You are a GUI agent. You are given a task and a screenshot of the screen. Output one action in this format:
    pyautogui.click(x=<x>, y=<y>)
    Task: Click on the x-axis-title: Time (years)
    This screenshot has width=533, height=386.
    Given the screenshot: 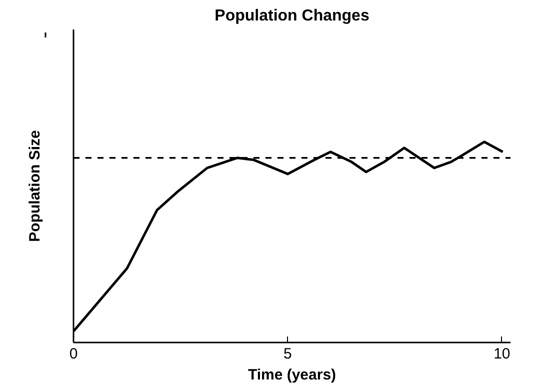 What is the action you would take?
    pyautogui.click(x=292, y=375)
    